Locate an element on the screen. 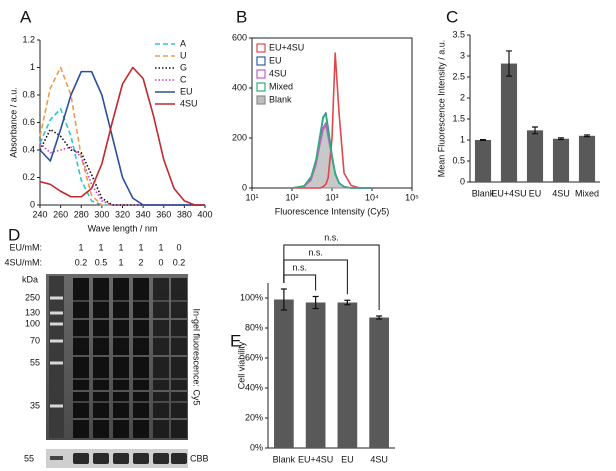 This screenshot has width=616, height=471. x-tick-label: 4SU is located at coordinates (379, 459).